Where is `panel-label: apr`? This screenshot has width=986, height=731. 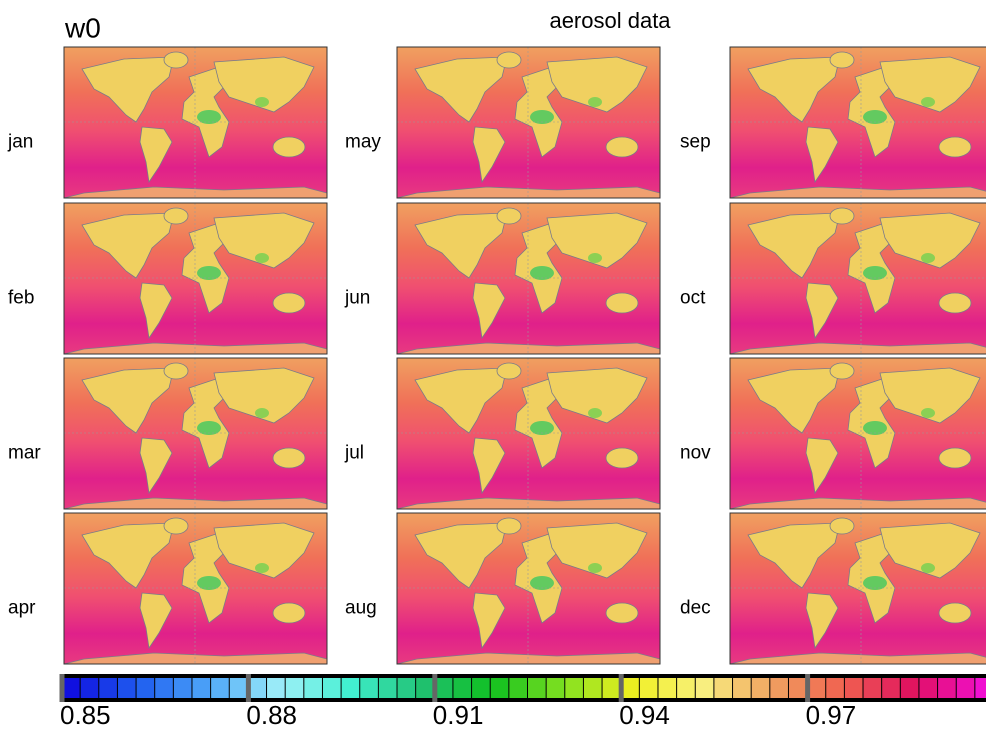 panel-label: apr is located at coordinates (22, 608).